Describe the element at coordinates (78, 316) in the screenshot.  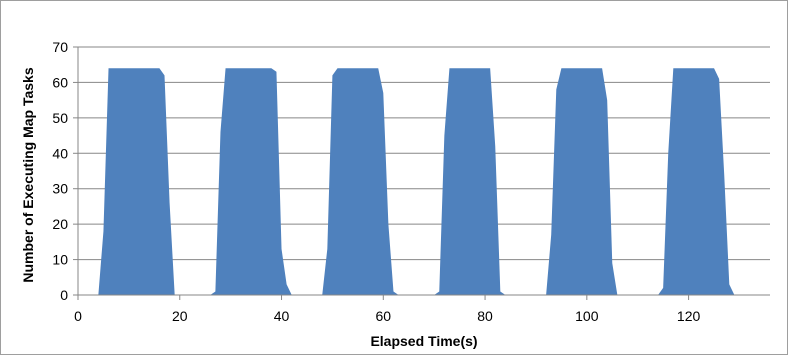
I see `x-tick-label-0: 0` at that location.